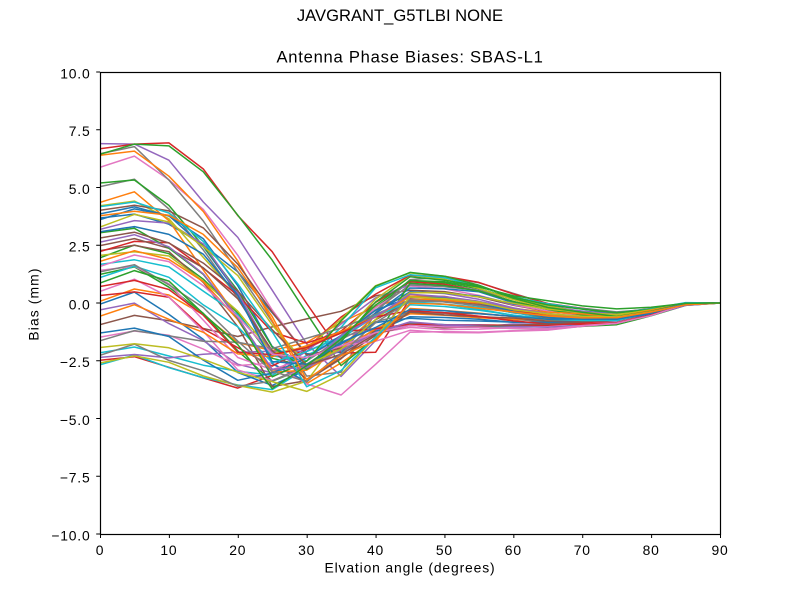  What do you see at coordinates (75, 420) in the screenshot?
I see `svg-text: −5.0` at bounding box center [75, 420].